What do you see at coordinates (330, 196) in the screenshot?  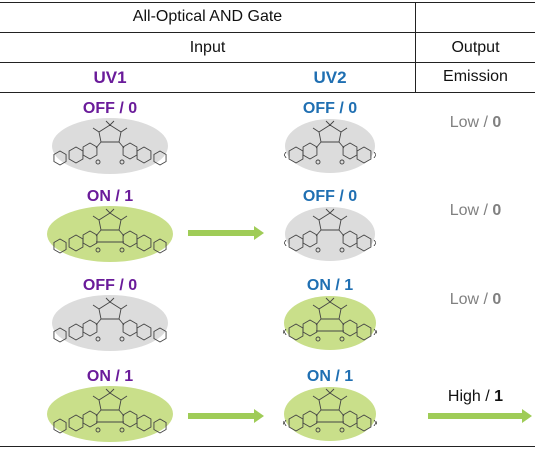 I see `uv2-state-label: OFF / 0` at bounding box center [330, 196].